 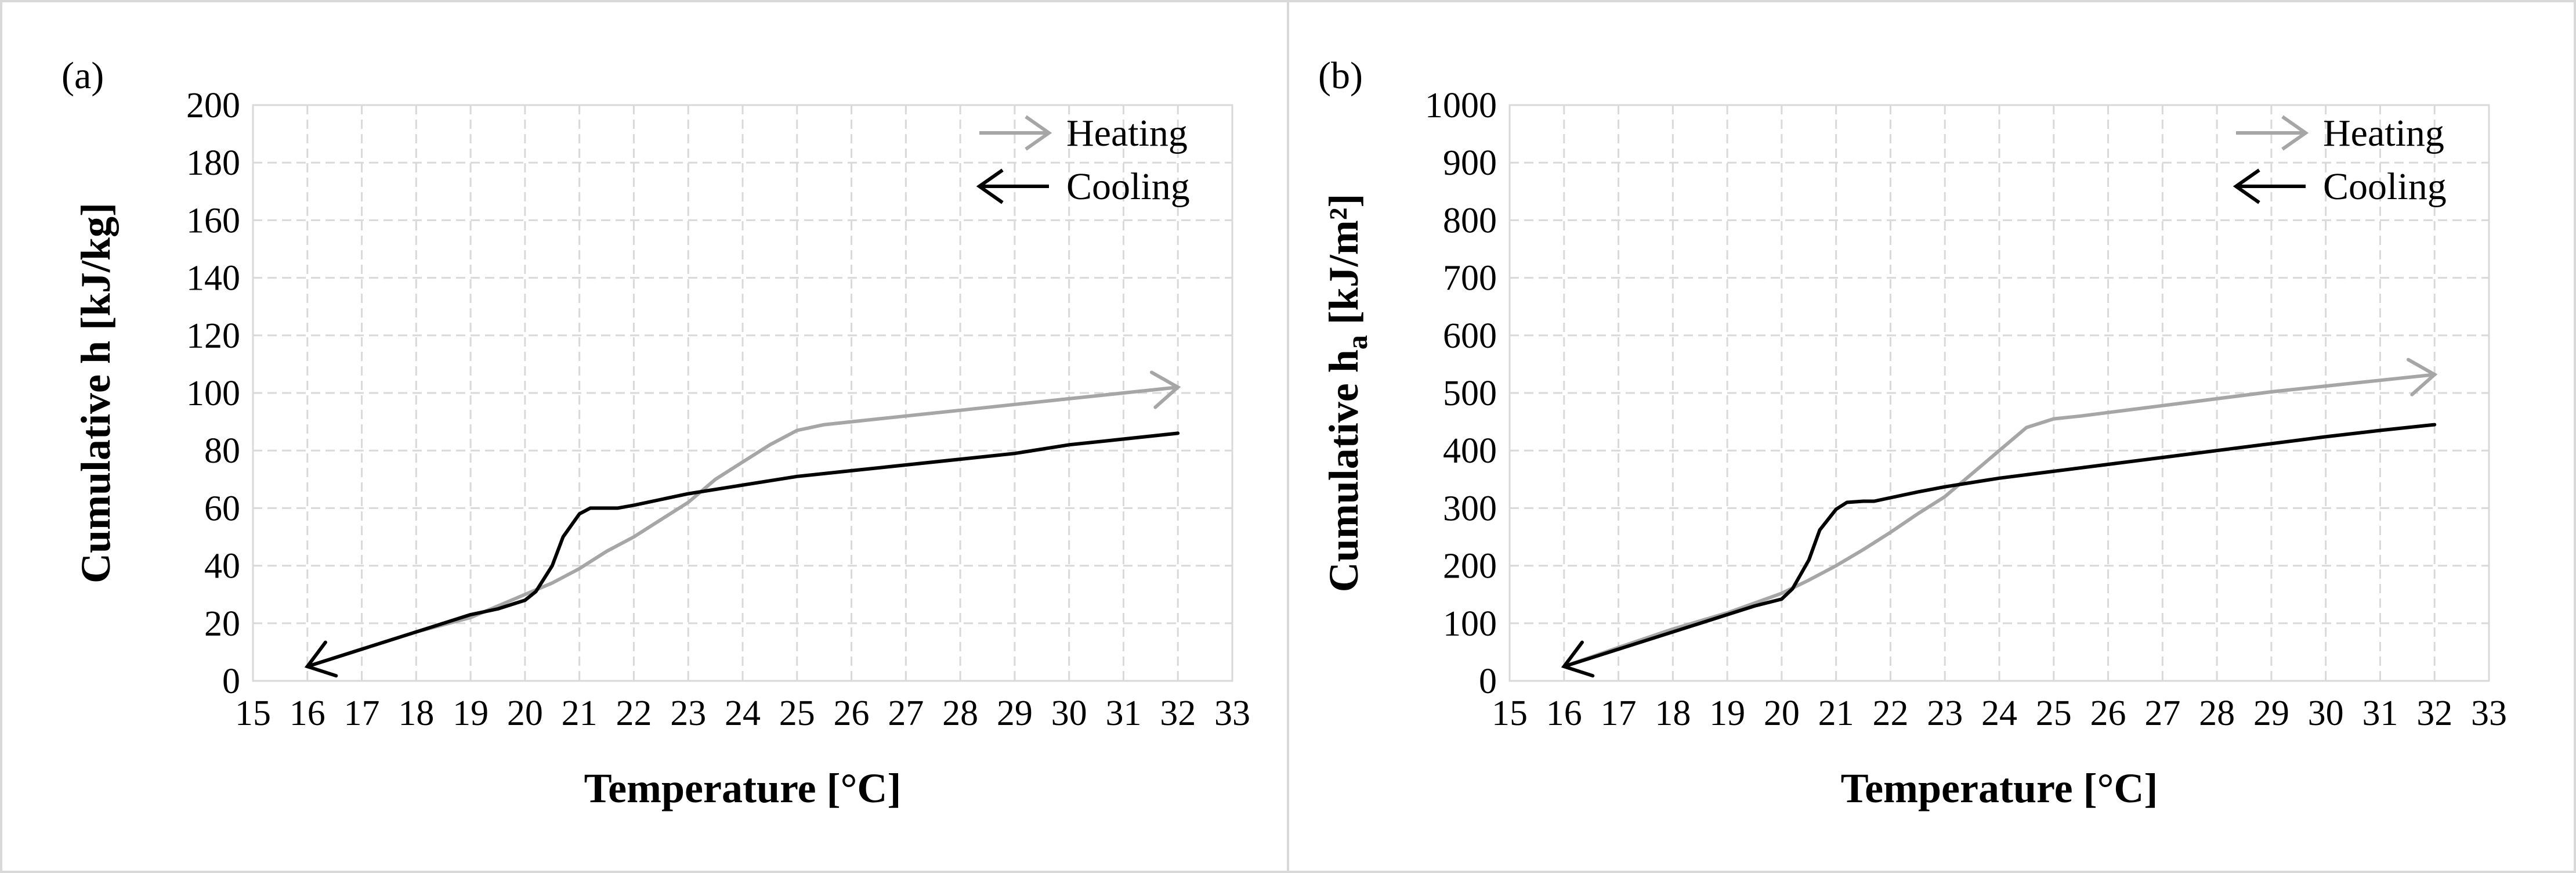 I want to click on chart-b-heating-series-line, so click(x=1999, y=521).